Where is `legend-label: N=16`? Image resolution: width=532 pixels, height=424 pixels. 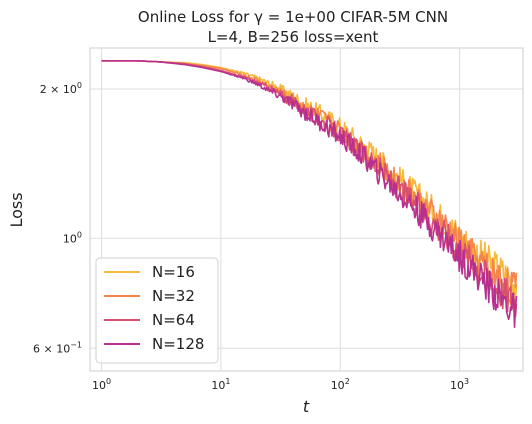
legend-label: N=16 is located at coordinates (173, 272).